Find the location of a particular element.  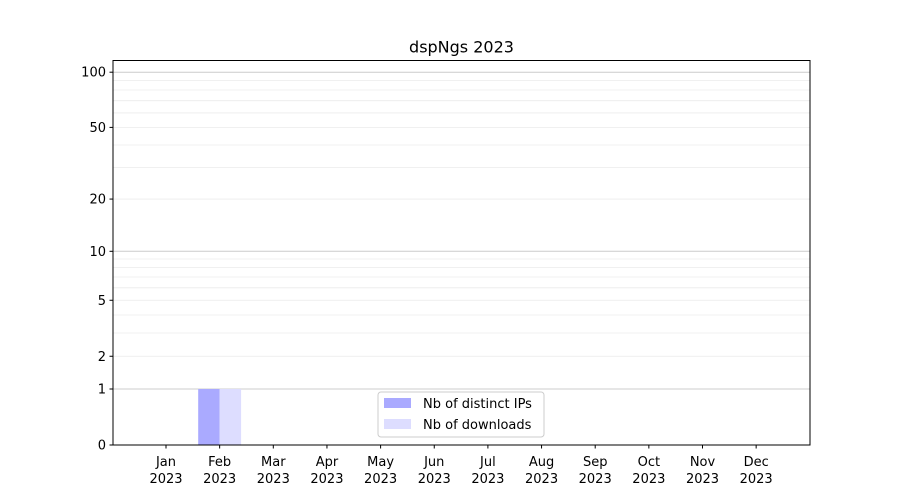

chart-title: dspNgs 2023 is located at coordinates (461, 47).